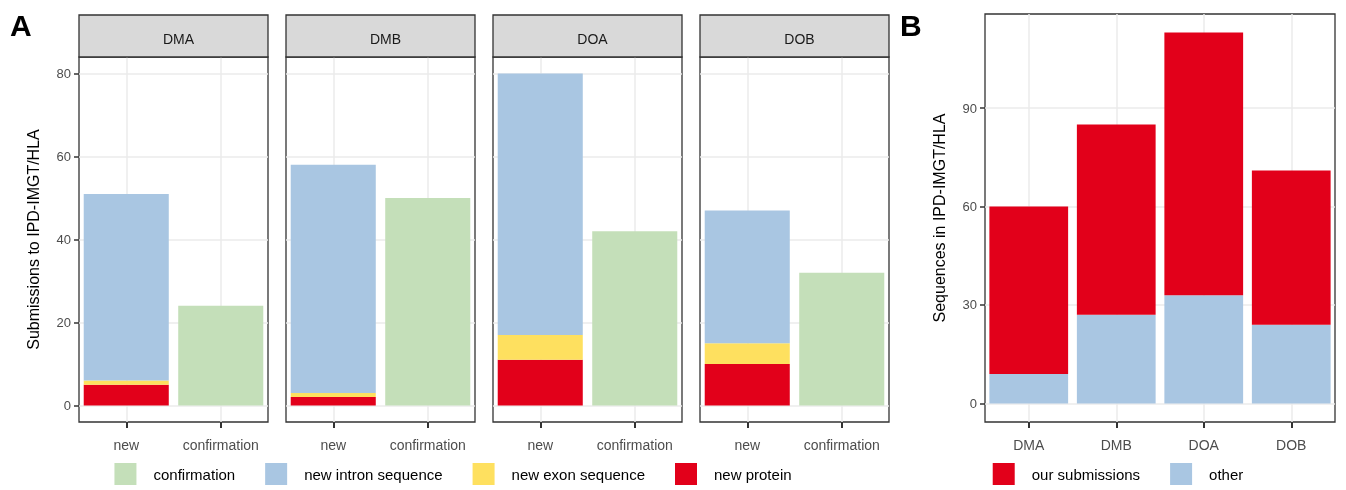 The width and height of the screenshot is (1346, 490). Describe the element at coordinates (969, 305) in the screenshot. I see `y-tick-label: 30` at that location.